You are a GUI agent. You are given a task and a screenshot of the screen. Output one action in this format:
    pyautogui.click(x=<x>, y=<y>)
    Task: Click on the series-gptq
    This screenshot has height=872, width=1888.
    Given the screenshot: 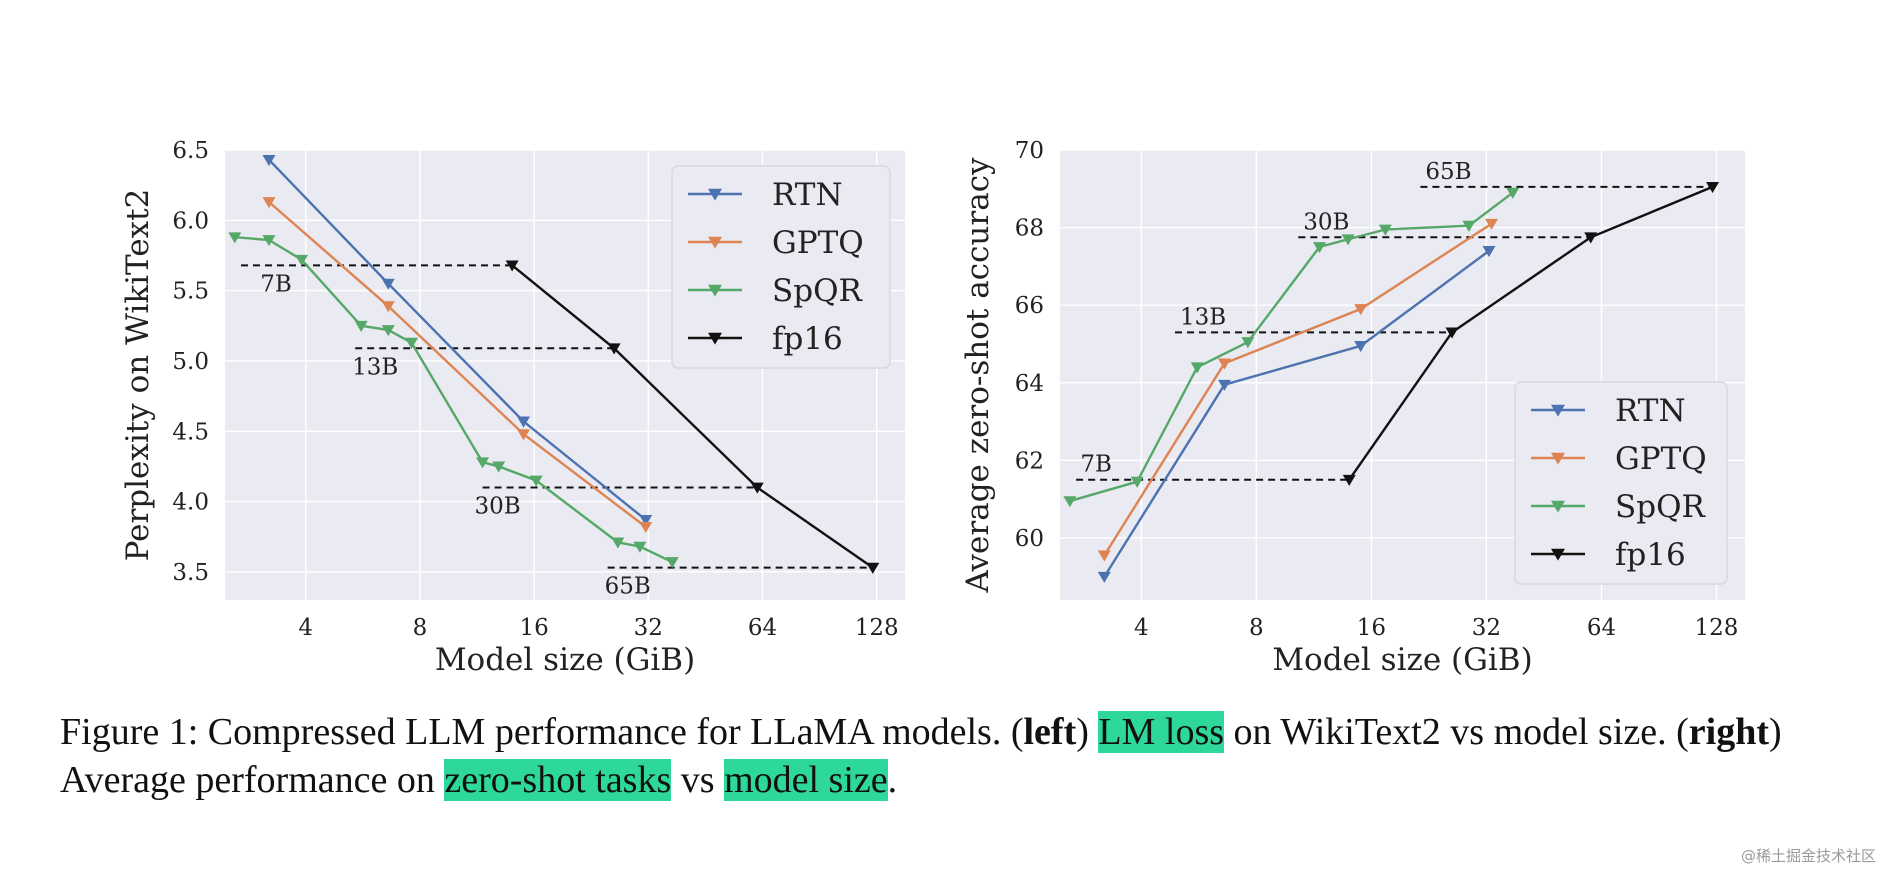 What is the action you would take?
    pyautogui.click(x=457, y=365)
    